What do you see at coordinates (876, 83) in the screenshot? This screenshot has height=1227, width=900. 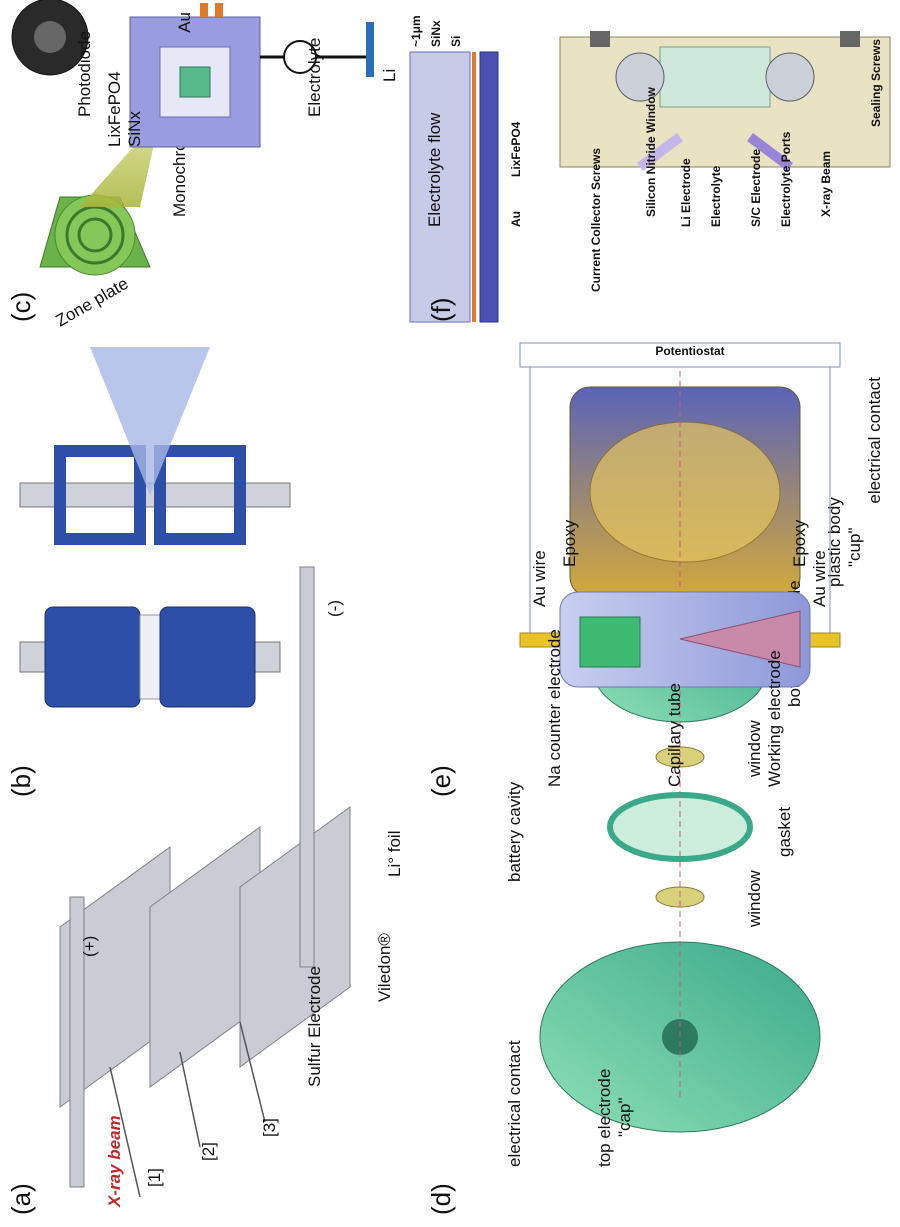 I see `sealing-screws-label: Sealing Screws` at bounding box center [876, 83].